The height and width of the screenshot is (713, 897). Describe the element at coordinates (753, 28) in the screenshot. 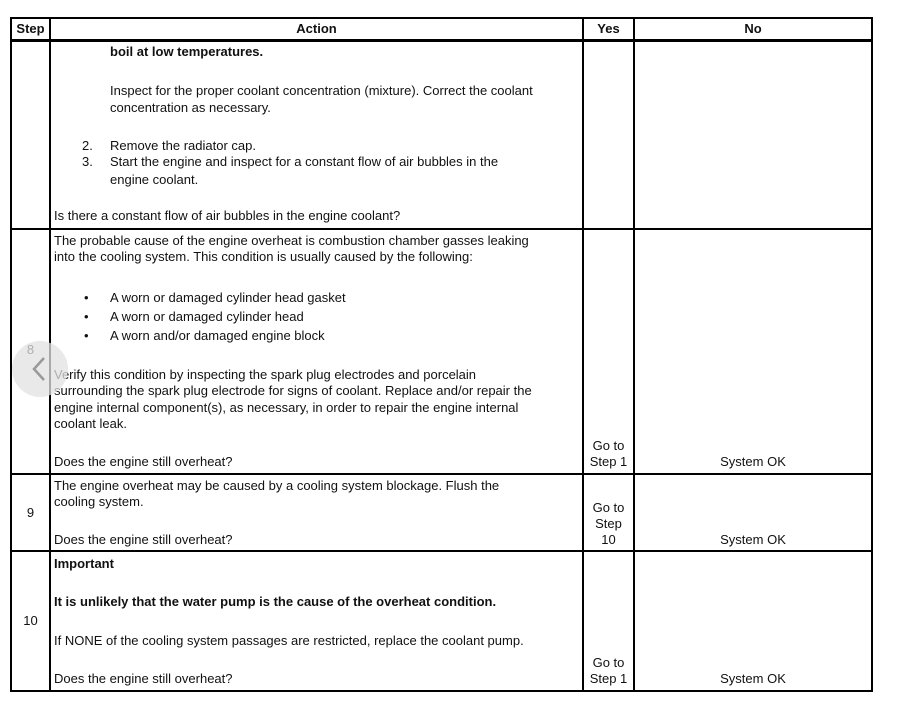

I see `header-no: No` at that location.